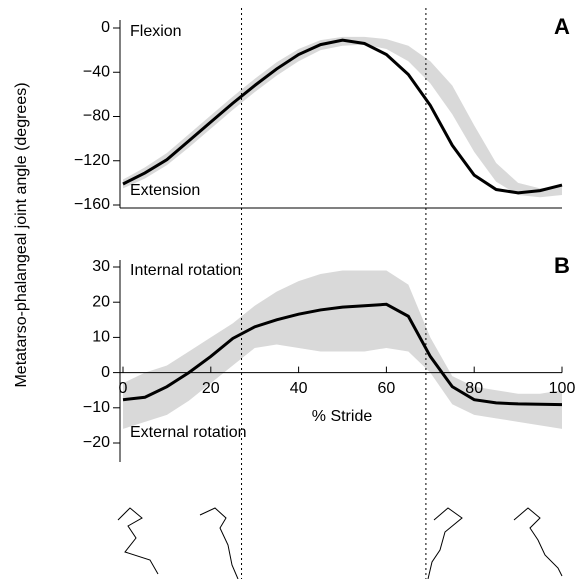 This screenshot has width=578, height=579. I want to click on annotation: Internal rotation, so click(185, 270).